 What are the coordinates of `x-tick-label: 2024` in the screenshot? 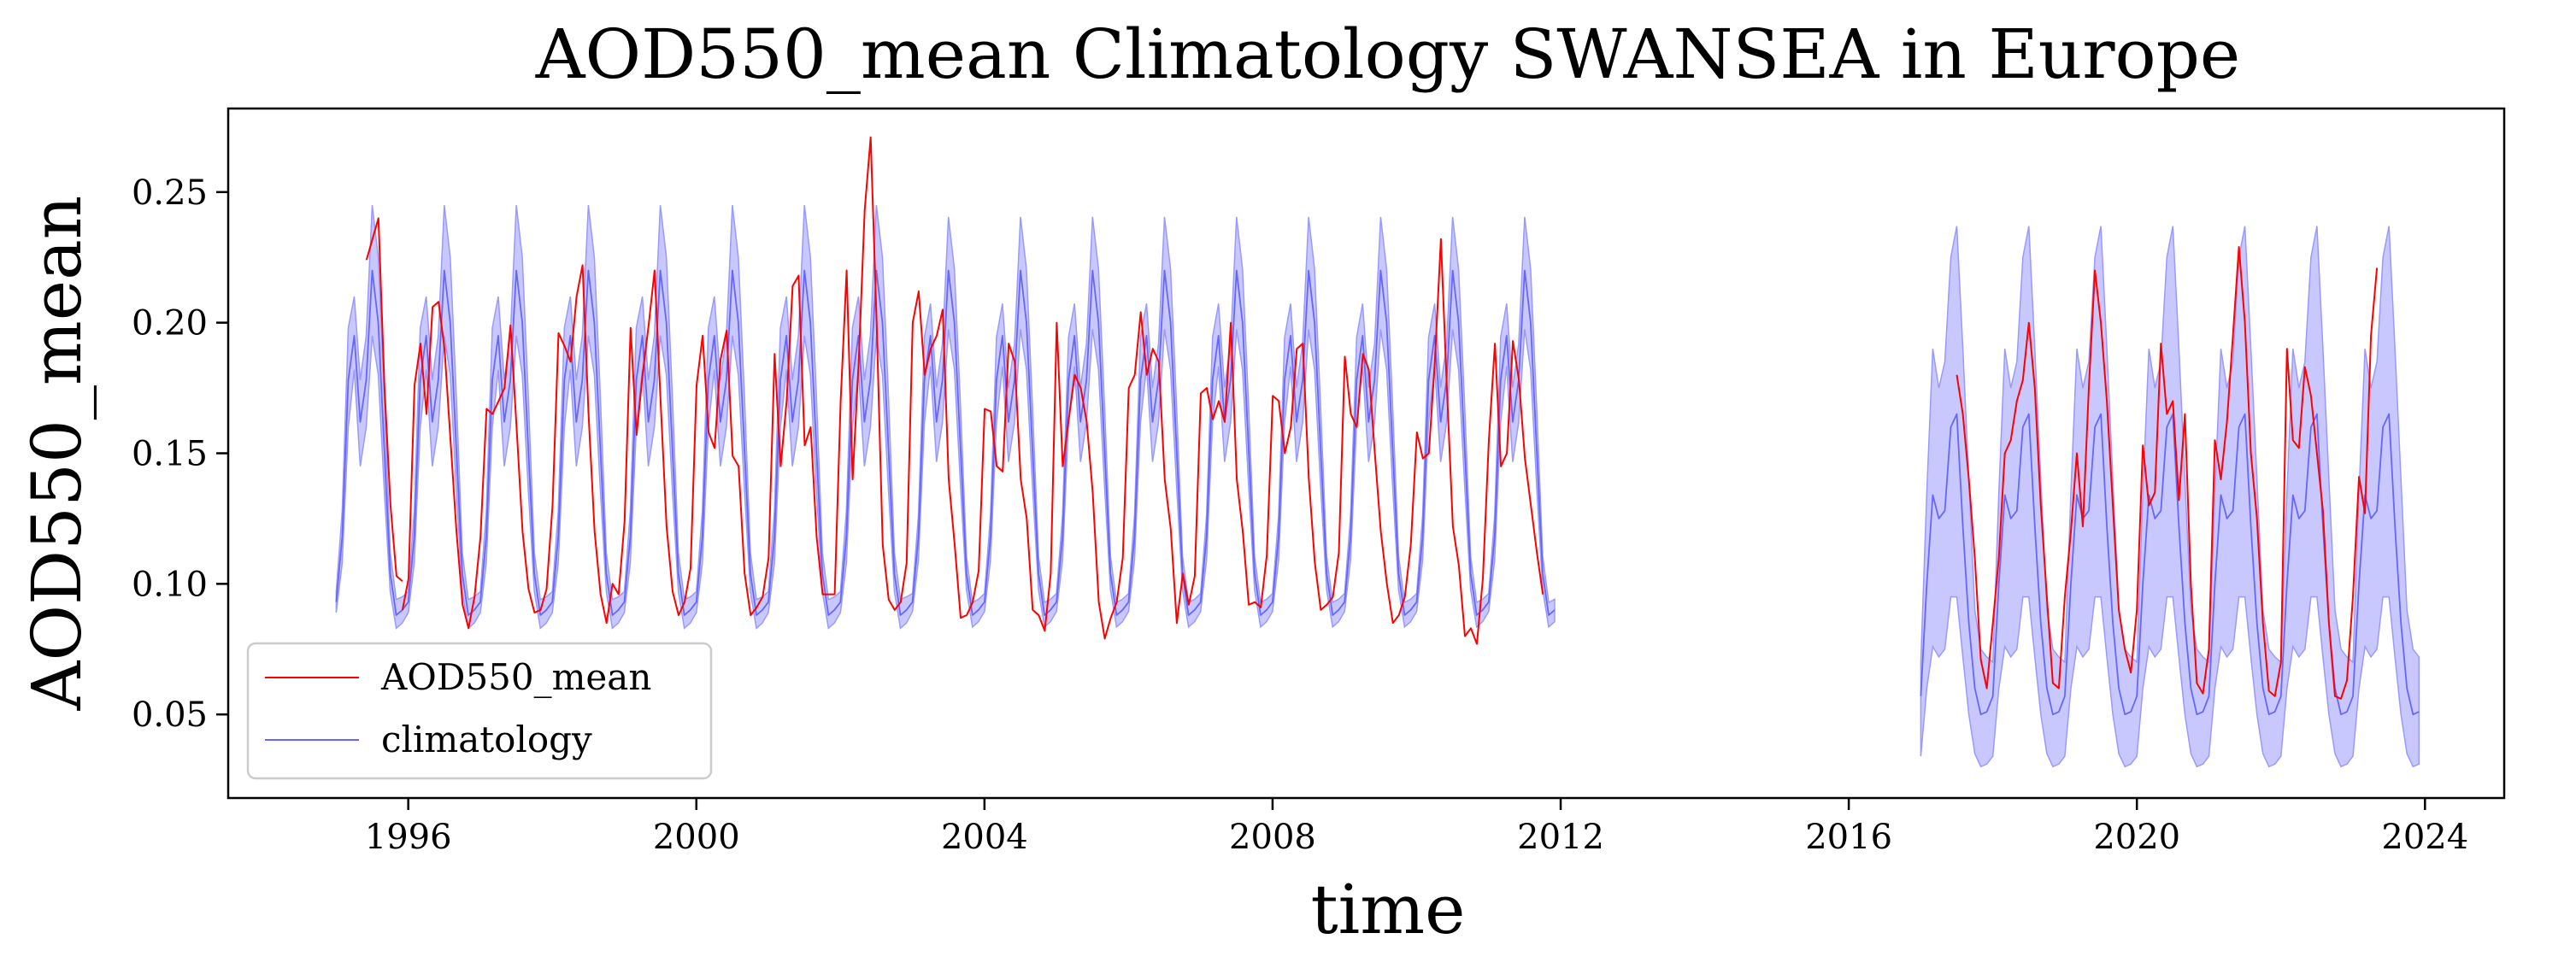 It's located at (2424, 837).